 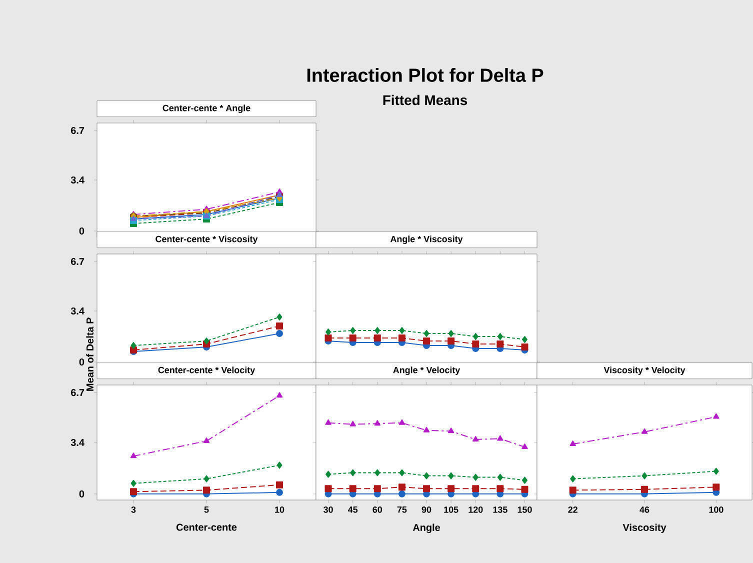 I want to click on x-tick-label: 5, so click(x=206, y=509).